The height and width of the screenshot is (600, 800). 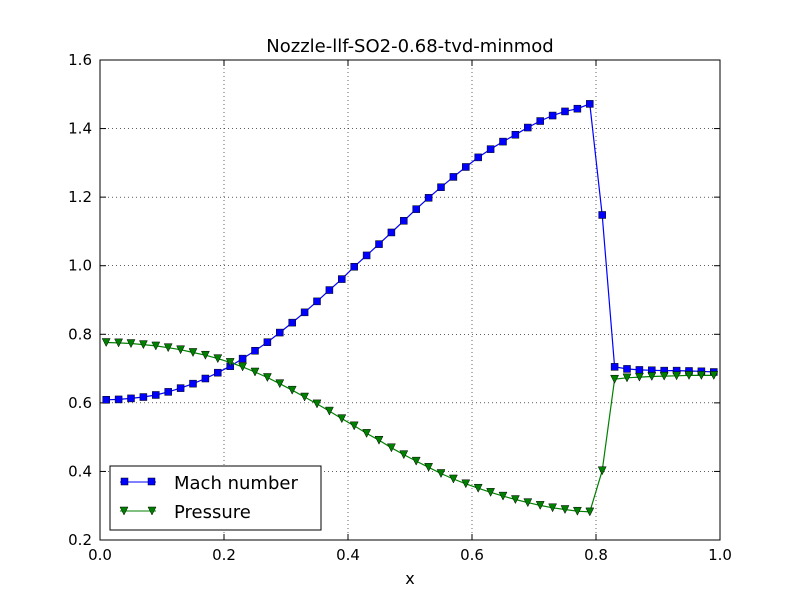 I want to click on x-tick-label: 0.0, so click(x=100, y=555).